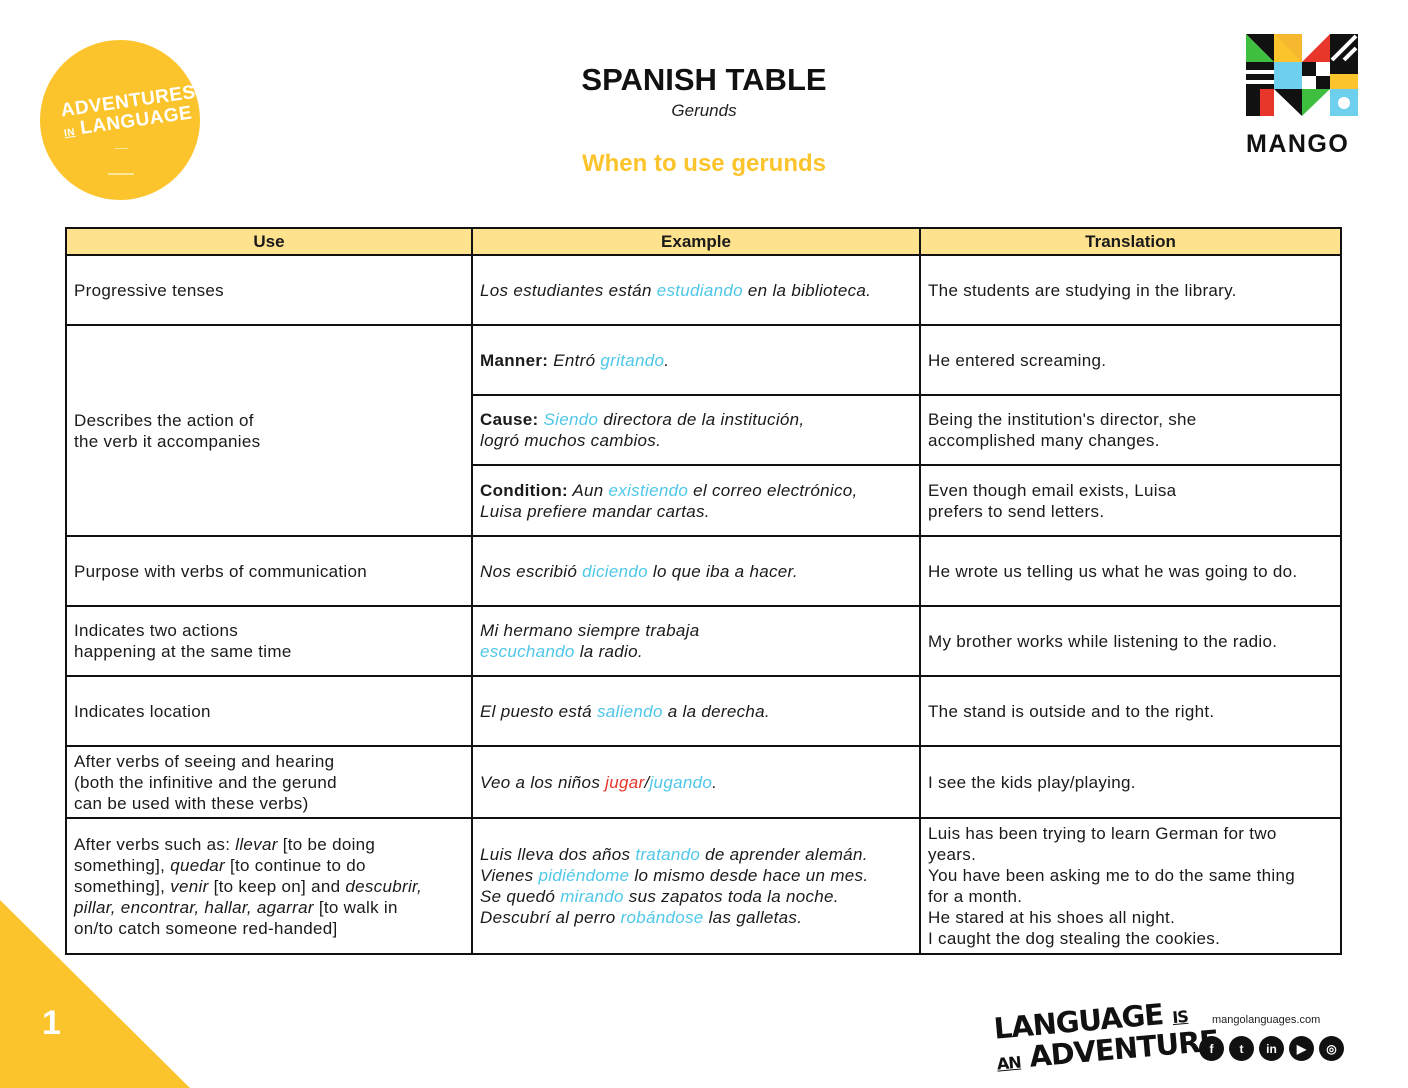 The image size is (1408, 1088). Describe the element at coordinates (509, 419) in the screenshot. I see `label-text: Cause:` at that location.